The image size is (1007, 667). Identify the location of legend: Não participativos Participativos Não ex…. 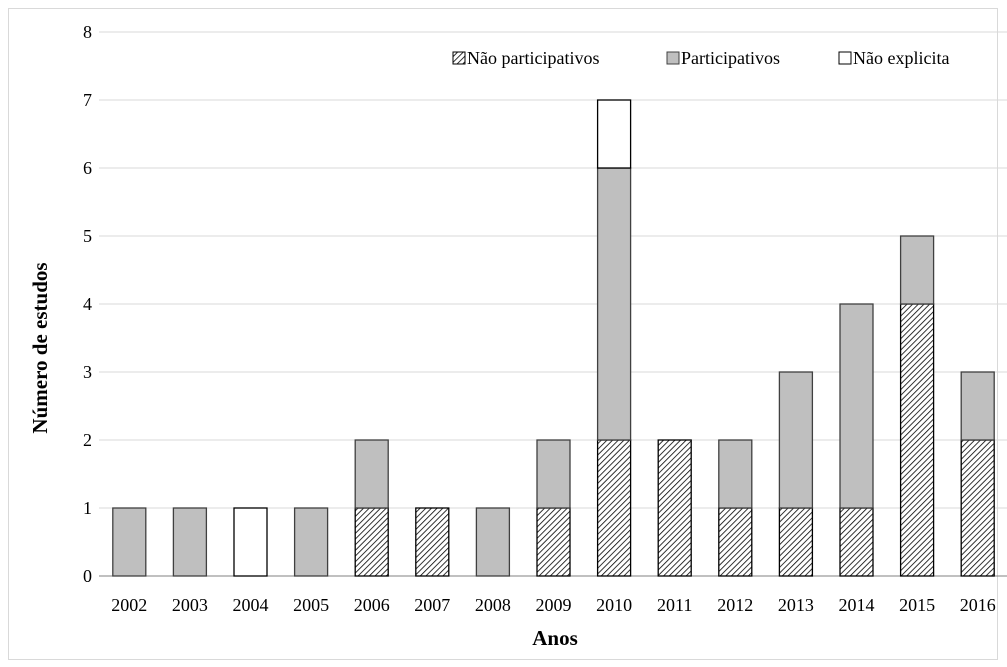
(700, 58).